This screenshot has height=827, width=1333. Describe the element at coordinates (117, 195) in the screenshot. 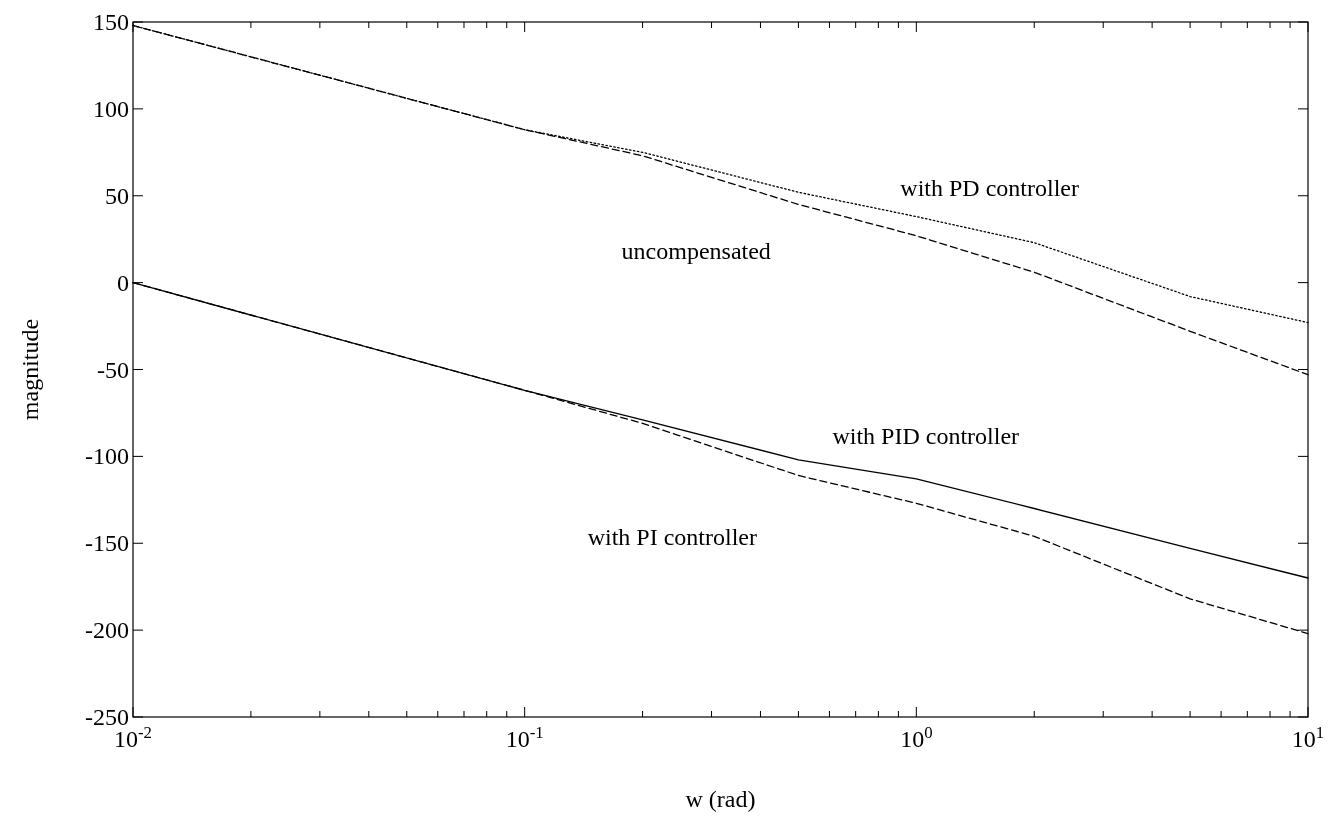

I see `y-tick-label: 50` at that location.